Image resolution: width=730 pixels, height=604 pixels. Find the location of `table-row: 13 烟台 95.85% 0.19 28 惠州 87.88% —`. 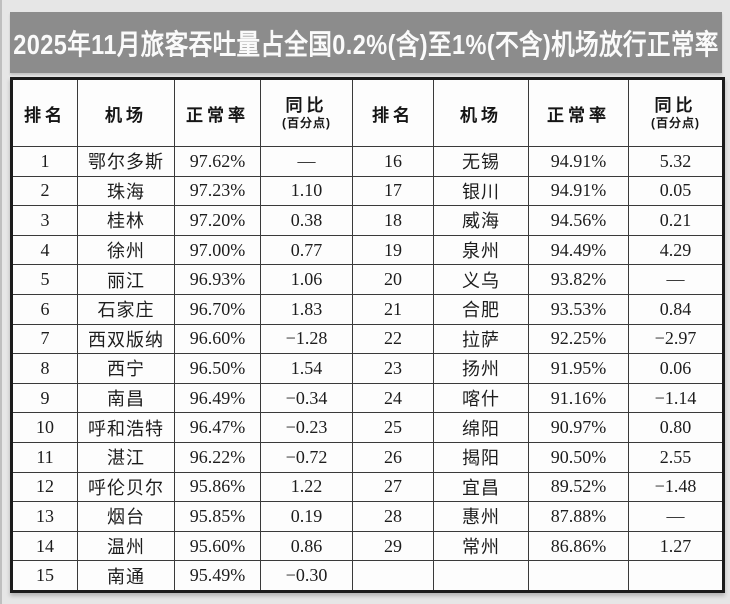

table-row: 13 烟台 95.85% 0.19 28 惠州 87.88% — is located at coordinates (367, 516).